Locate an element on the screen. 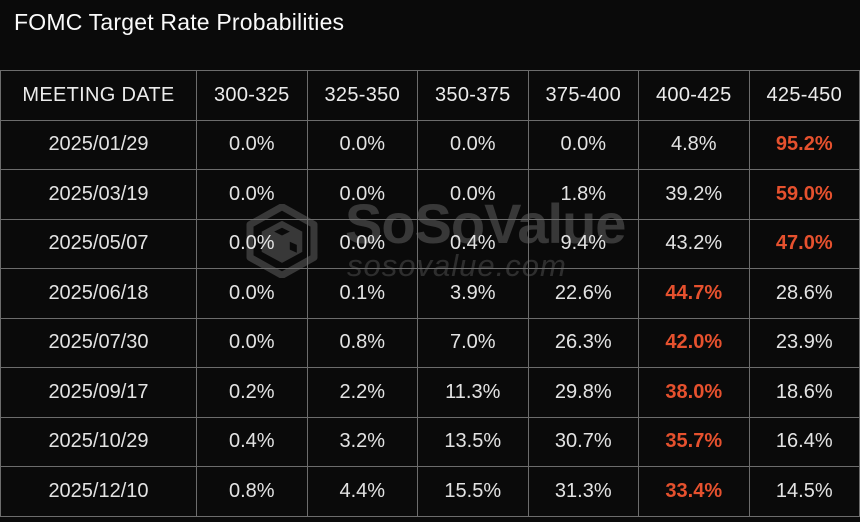  meeting-date-cell: 2025/03/19 is located at coordinates (98, 194).